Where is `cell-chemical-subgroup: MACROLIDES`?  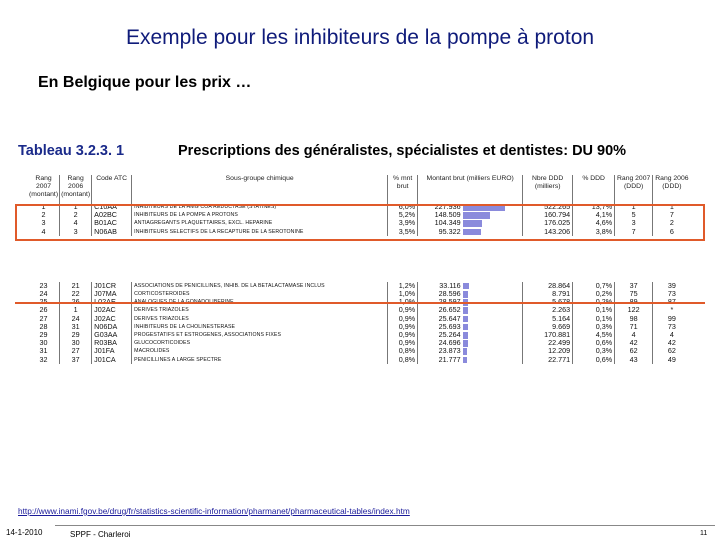
cell-chemical-subgroup: MACROLIDES is located at coordinates (259, 351).